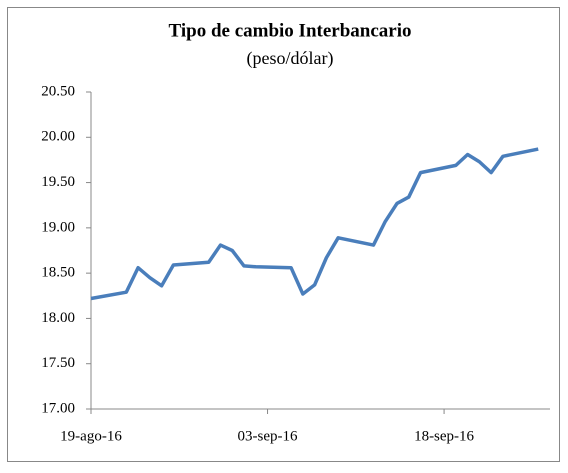 This screenshot has height=473, width=568. What do you see at coordinates (58, 408) in the screenshot?
I see `y-tick-label: 17.00` at bounding box center [58, 408].